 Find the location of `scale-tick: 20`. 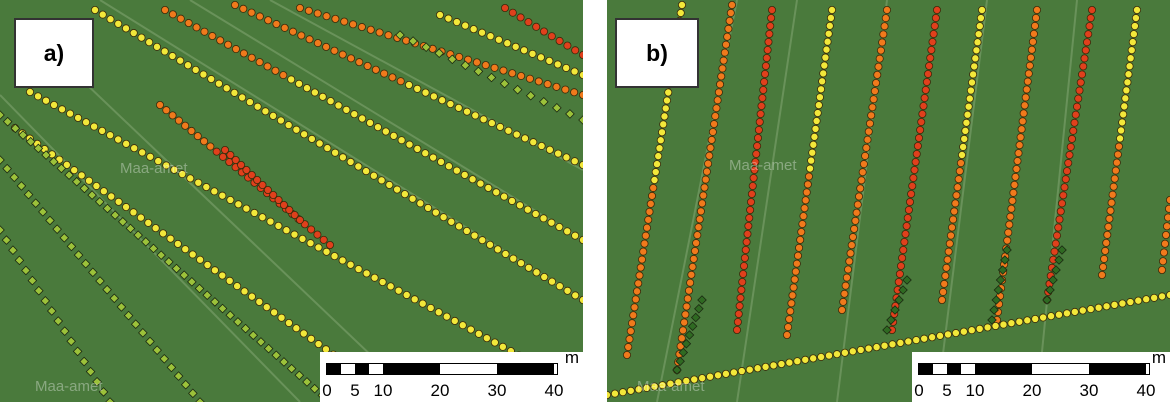

scale-tick: 20 is located at coordinates (440, 390).